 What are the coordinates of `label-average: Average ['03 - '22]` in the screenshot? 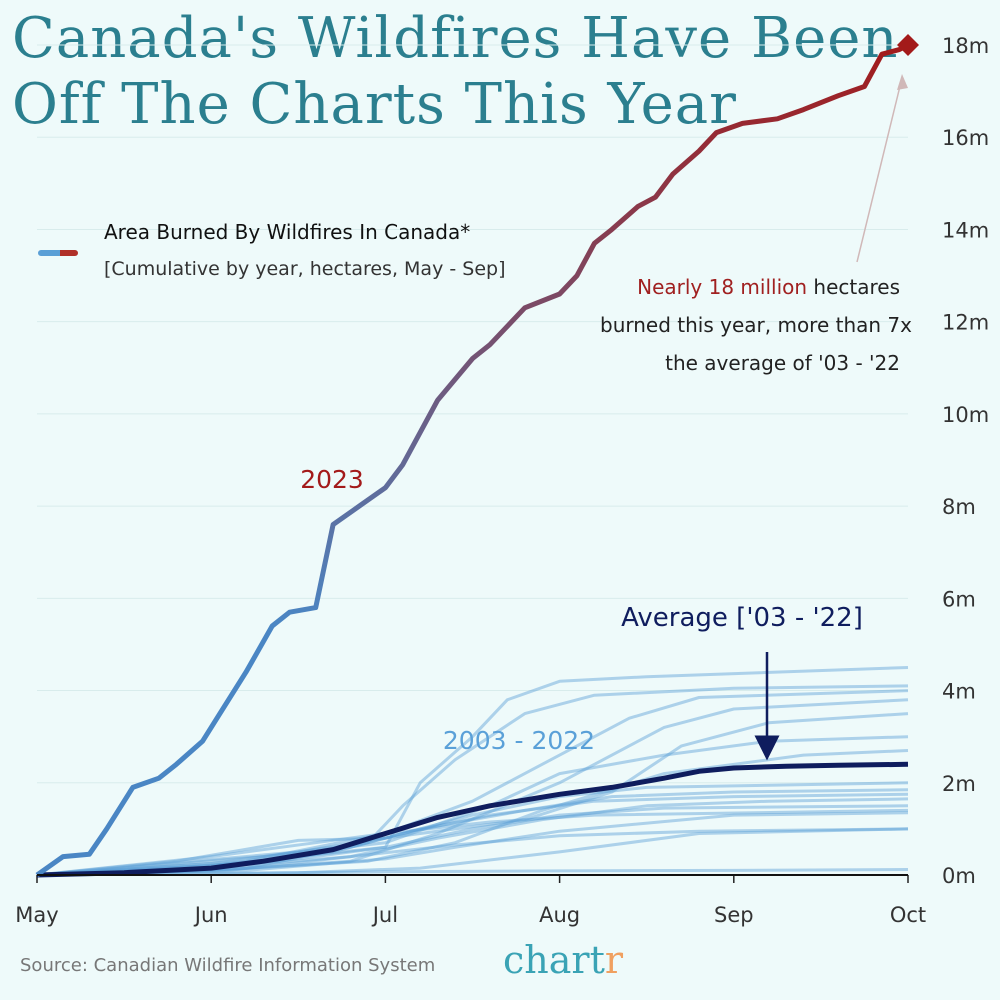 It's located at (742, 618).